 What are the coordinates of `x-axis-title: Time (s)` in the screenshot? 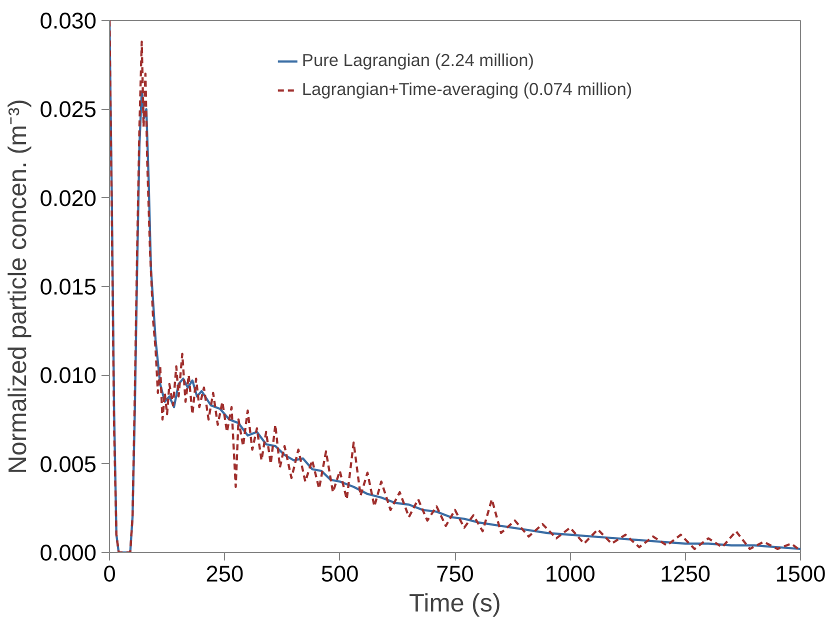 It's located at (455, 604).